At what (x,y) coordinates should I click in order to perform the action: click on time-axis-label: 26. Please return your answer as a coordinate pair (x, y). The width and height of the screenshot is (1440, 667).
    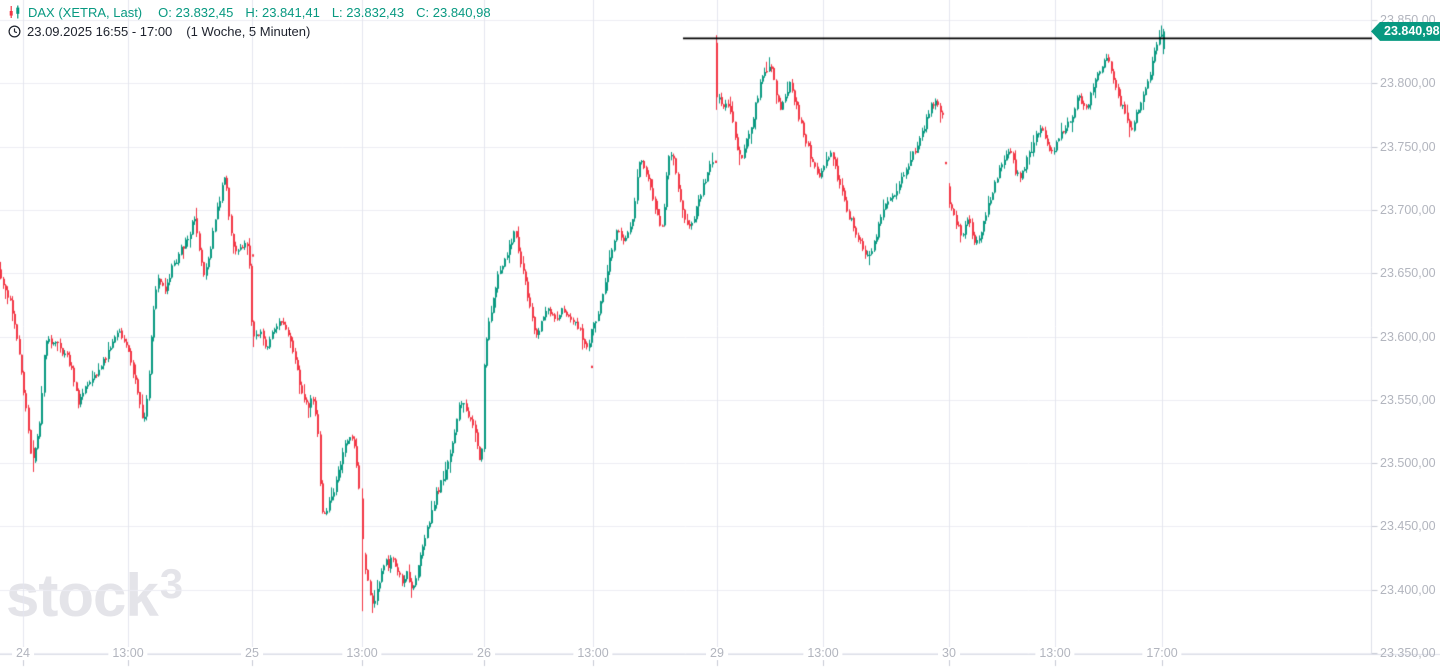
    Looking at the image, I should click on (484, 653).